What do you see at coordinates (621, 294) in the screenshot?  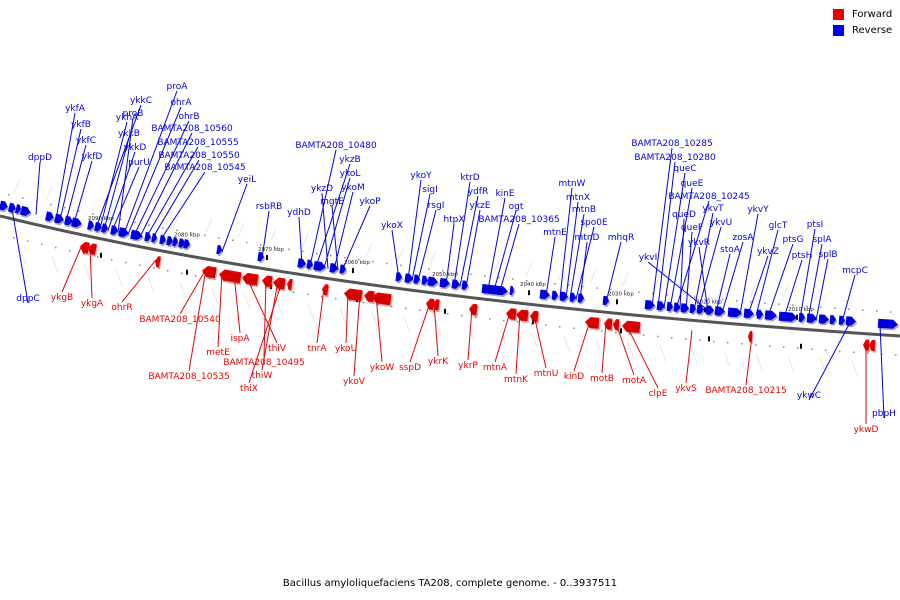 I see `scale-label: 2030 kbp` at bounding box center [621, 294].